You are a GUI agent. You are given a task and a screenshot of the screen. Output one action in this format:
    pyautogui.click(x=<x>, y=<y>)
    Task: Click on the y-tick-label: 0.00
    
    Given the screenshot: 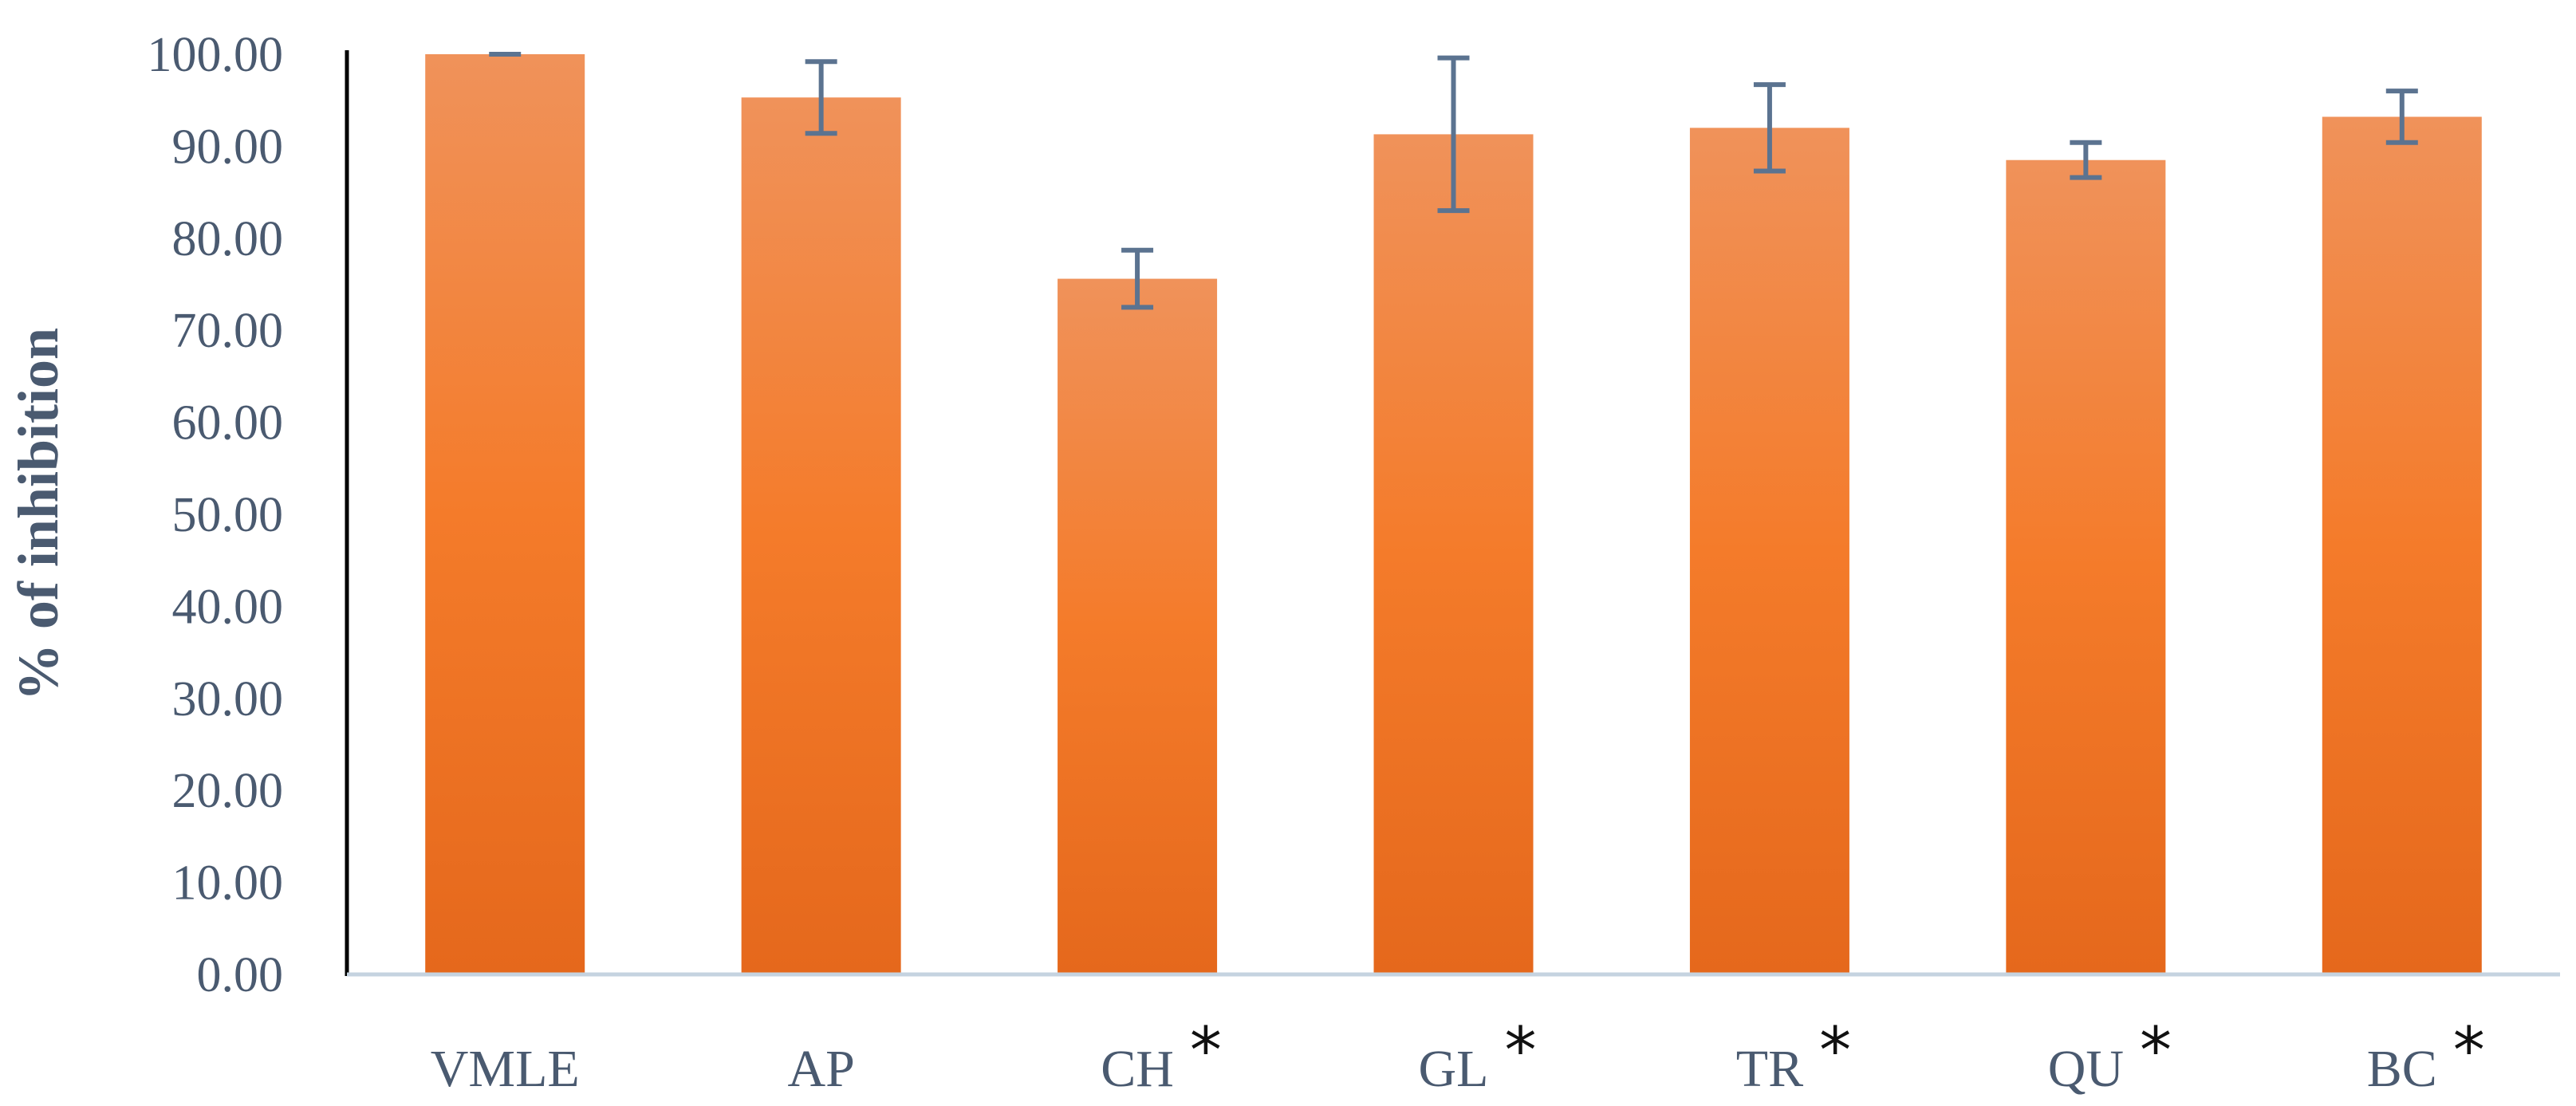 What is the action you would take?
    pyautogui.click(x=240, y=975)
    